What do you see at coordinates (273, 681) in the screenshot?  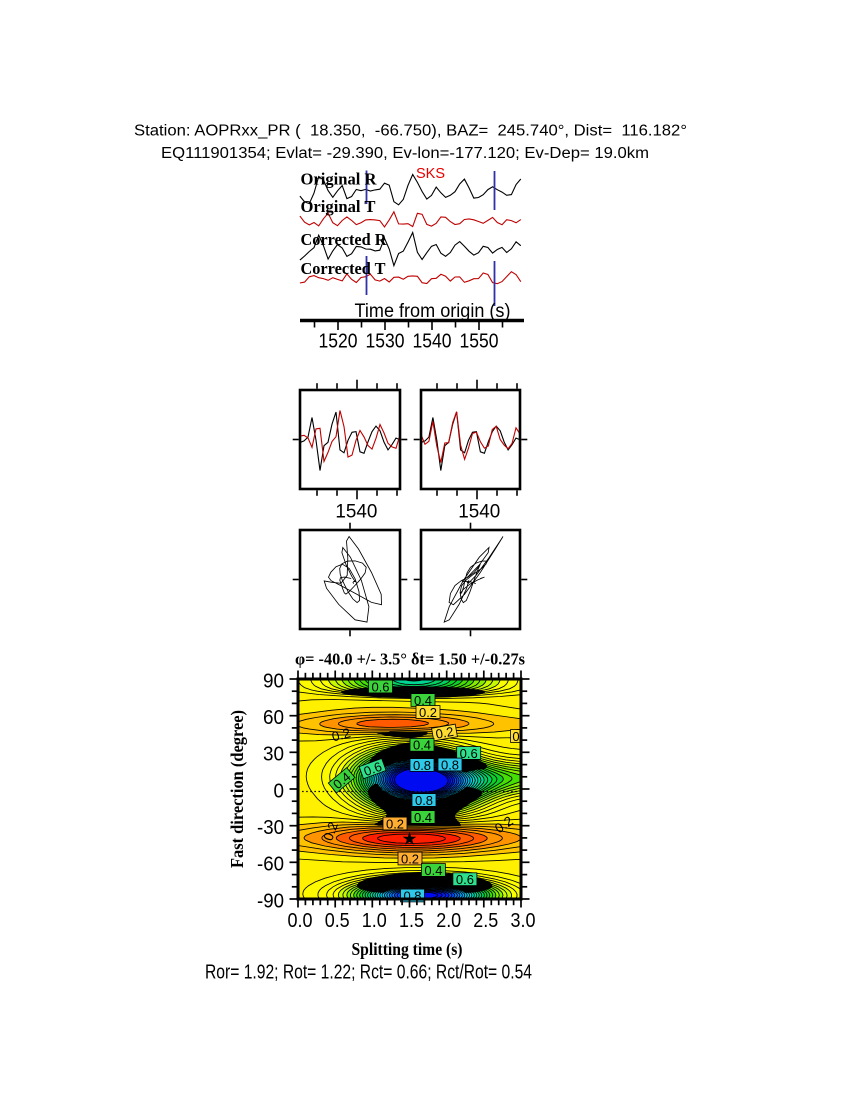 I see `svg-text: 90` at bounding box center [273, 681].